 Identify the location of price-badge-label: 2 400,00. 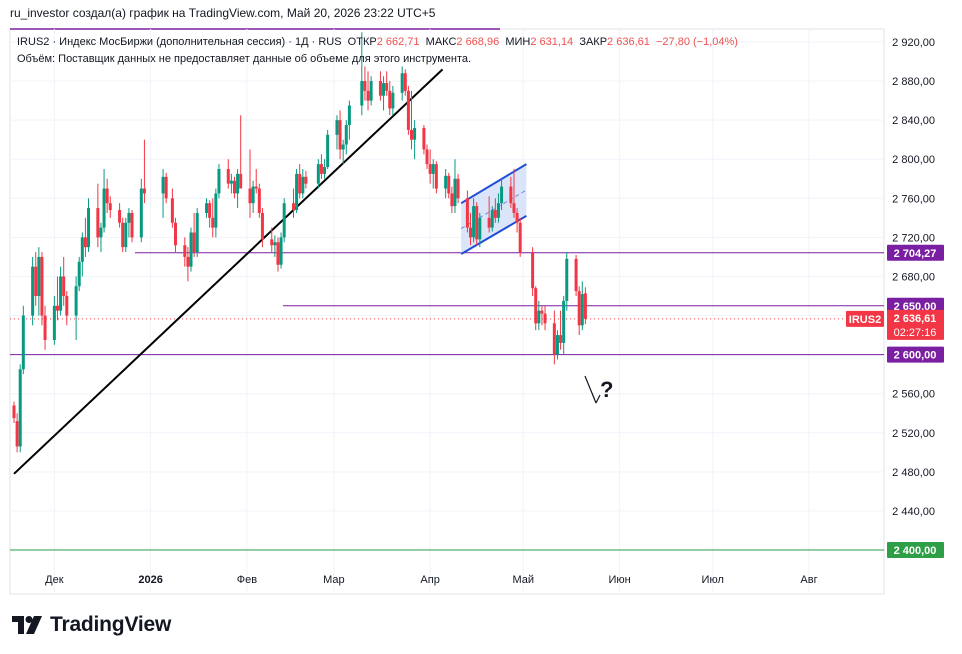
(915, 551).